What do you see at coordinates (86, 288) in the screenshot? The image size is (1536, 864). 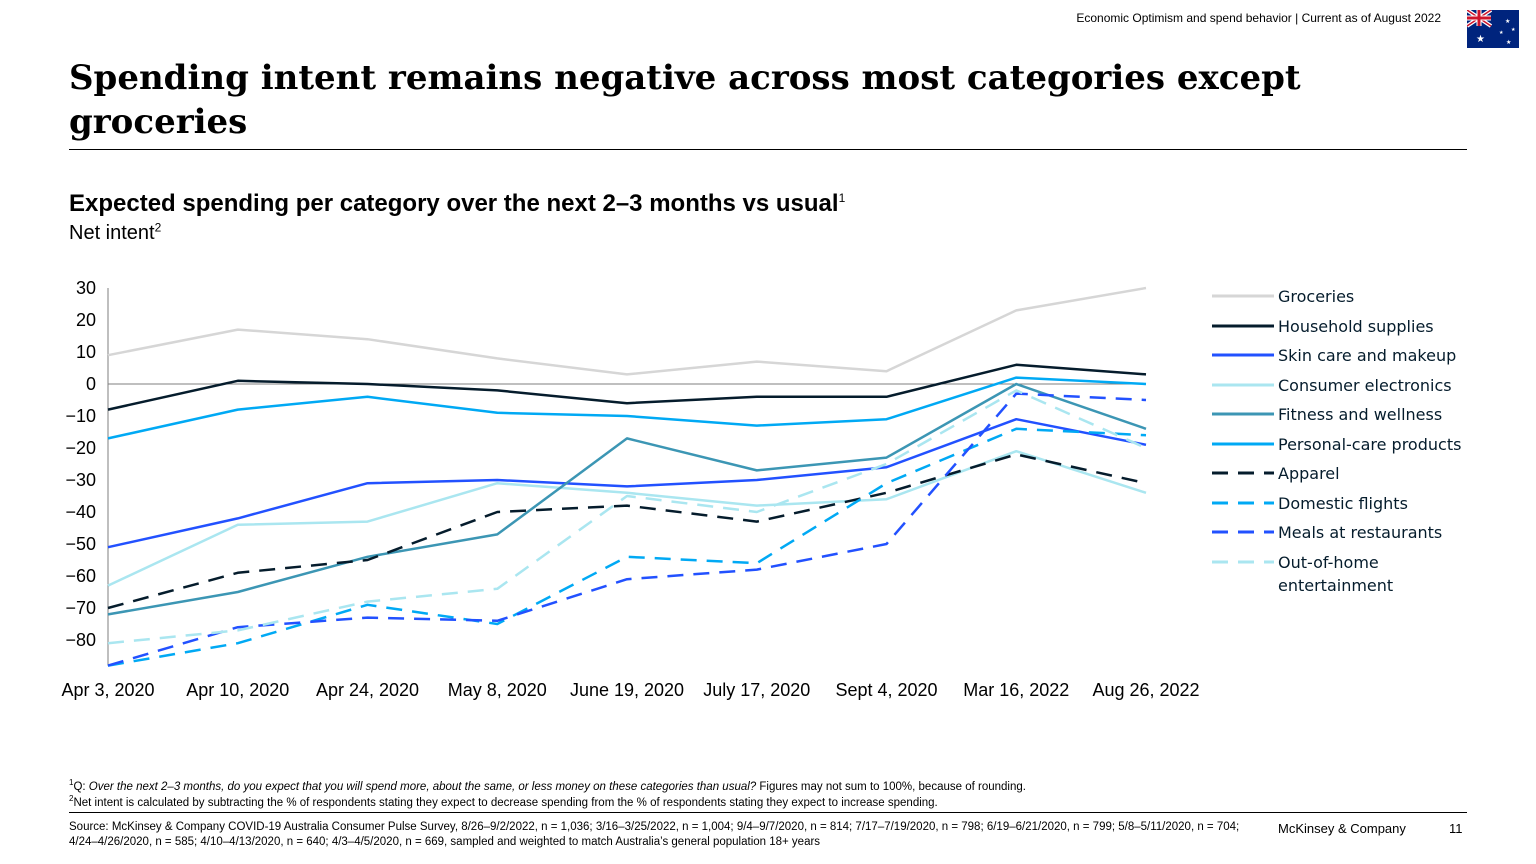 I see `y-tick-label: 30` at bounding box center [86, 288].